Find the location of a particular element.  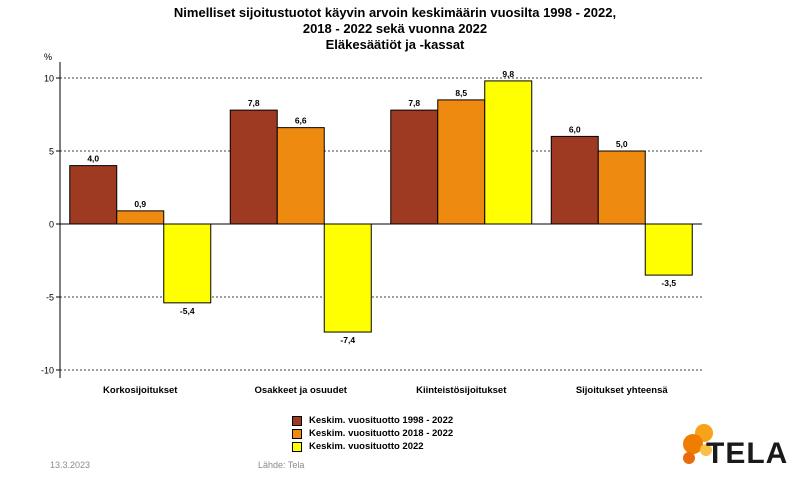

legend-item: Keskim. vuosituotto 2022 is located at coordinates (372, 446).